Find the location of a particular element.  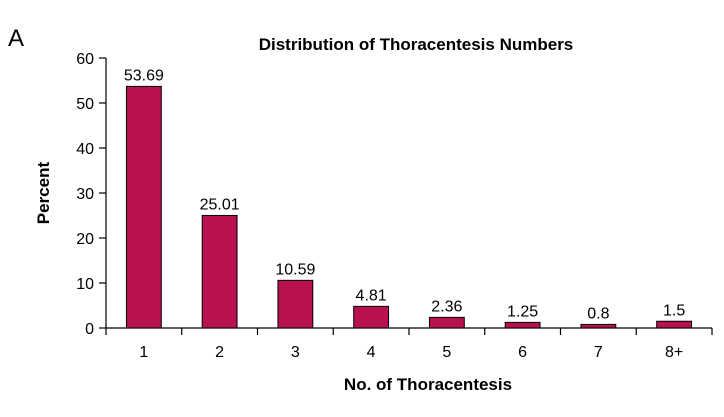

panel-label: A is located at coordinates (16, 38).